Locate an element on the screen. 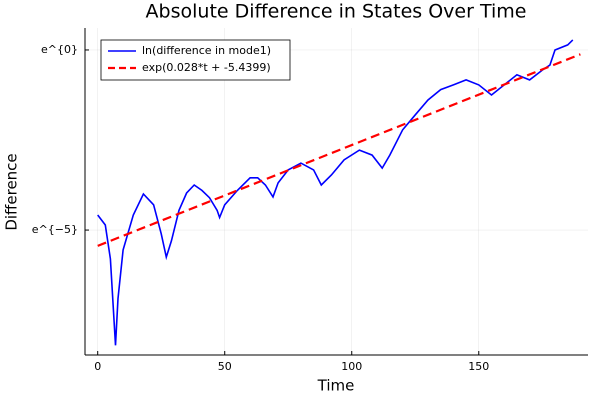 This screenshot has height=400, width=600. y-tick-label: e^{−5} is located at coordinates (55, 229).